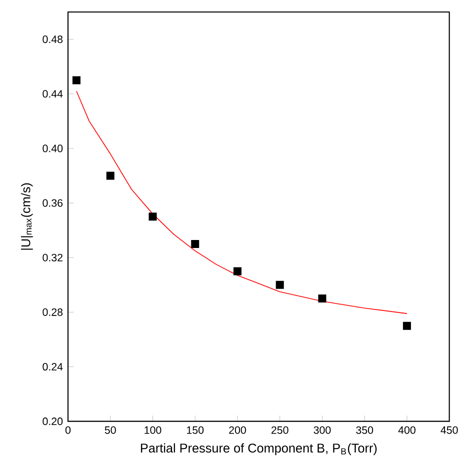 This screenshot has width=471, height=469. What do you see at coordinates (68, 430) in the screenshot?
I see `x-tick-label: 0` at bounding box center [68, 430].